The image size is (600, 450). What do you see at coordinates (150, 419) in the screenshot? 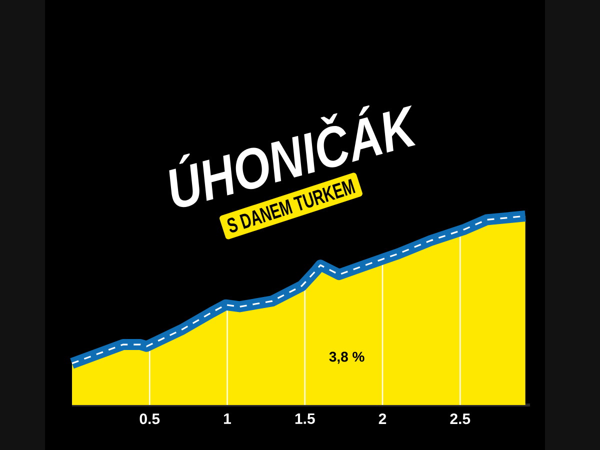
I see `x-tick-label: 0.5` at bounding box center [150, 419].